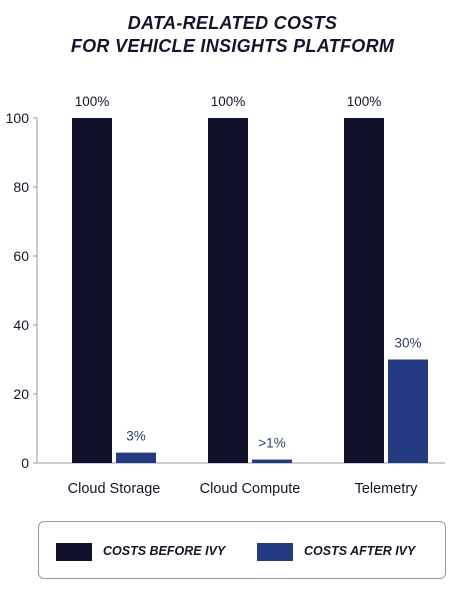 This screenshot has width=465, height=597. I want to click on y-tick-label: 80, so click(21, 187).